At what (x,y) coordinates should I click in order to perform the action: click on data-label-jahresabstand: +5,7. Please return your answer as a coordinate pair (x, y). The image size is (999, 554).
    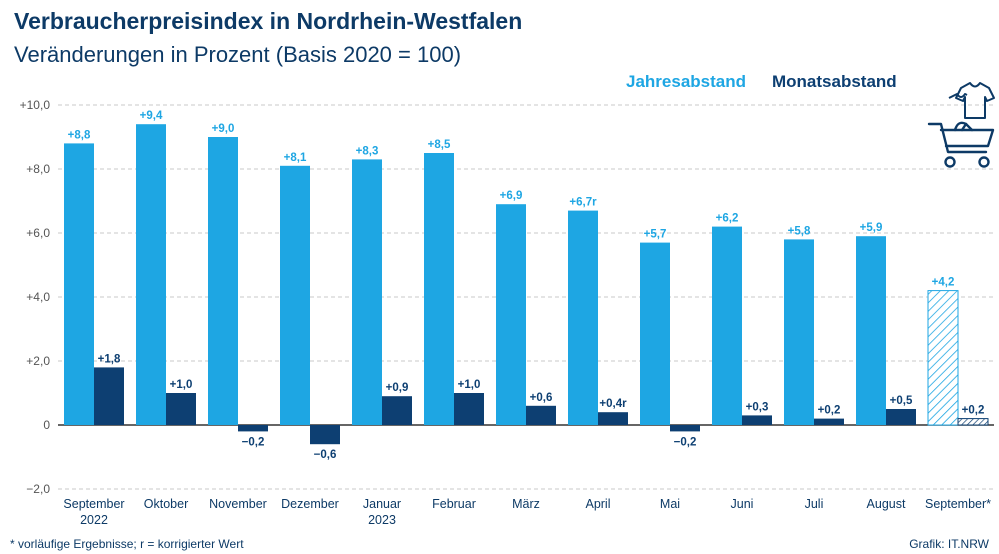
    Looking at the image, I should click on (655, 235).